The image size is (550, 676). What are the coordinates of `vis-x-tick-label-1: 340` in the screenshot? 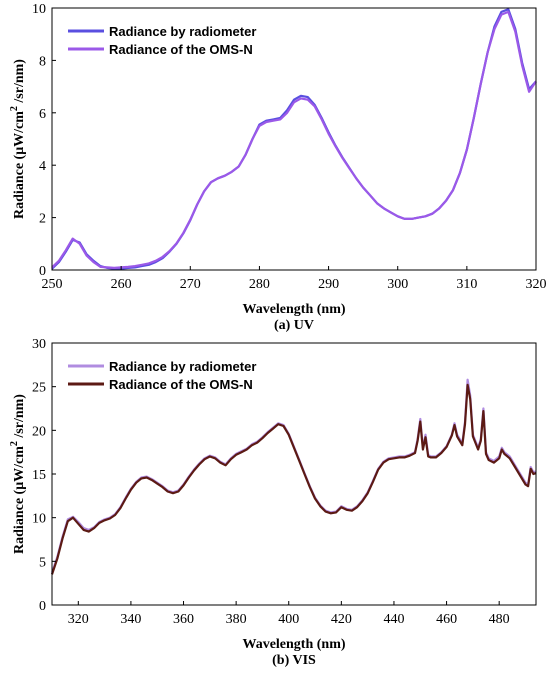 It's located at (130, 619).